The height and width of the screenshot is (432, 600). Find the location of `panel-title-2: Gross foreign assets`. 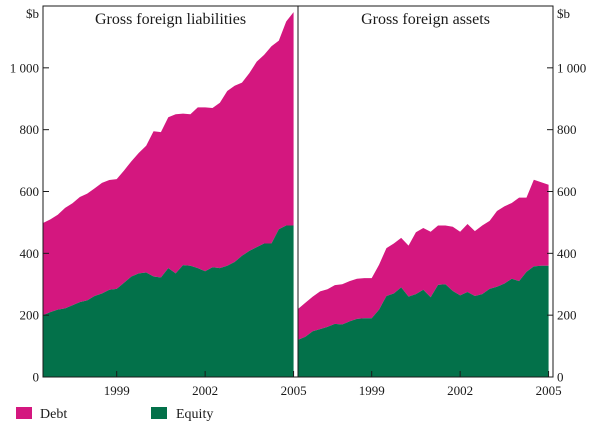

panel-title-2: Gross foreign assets is located at coordinates (425, 19).